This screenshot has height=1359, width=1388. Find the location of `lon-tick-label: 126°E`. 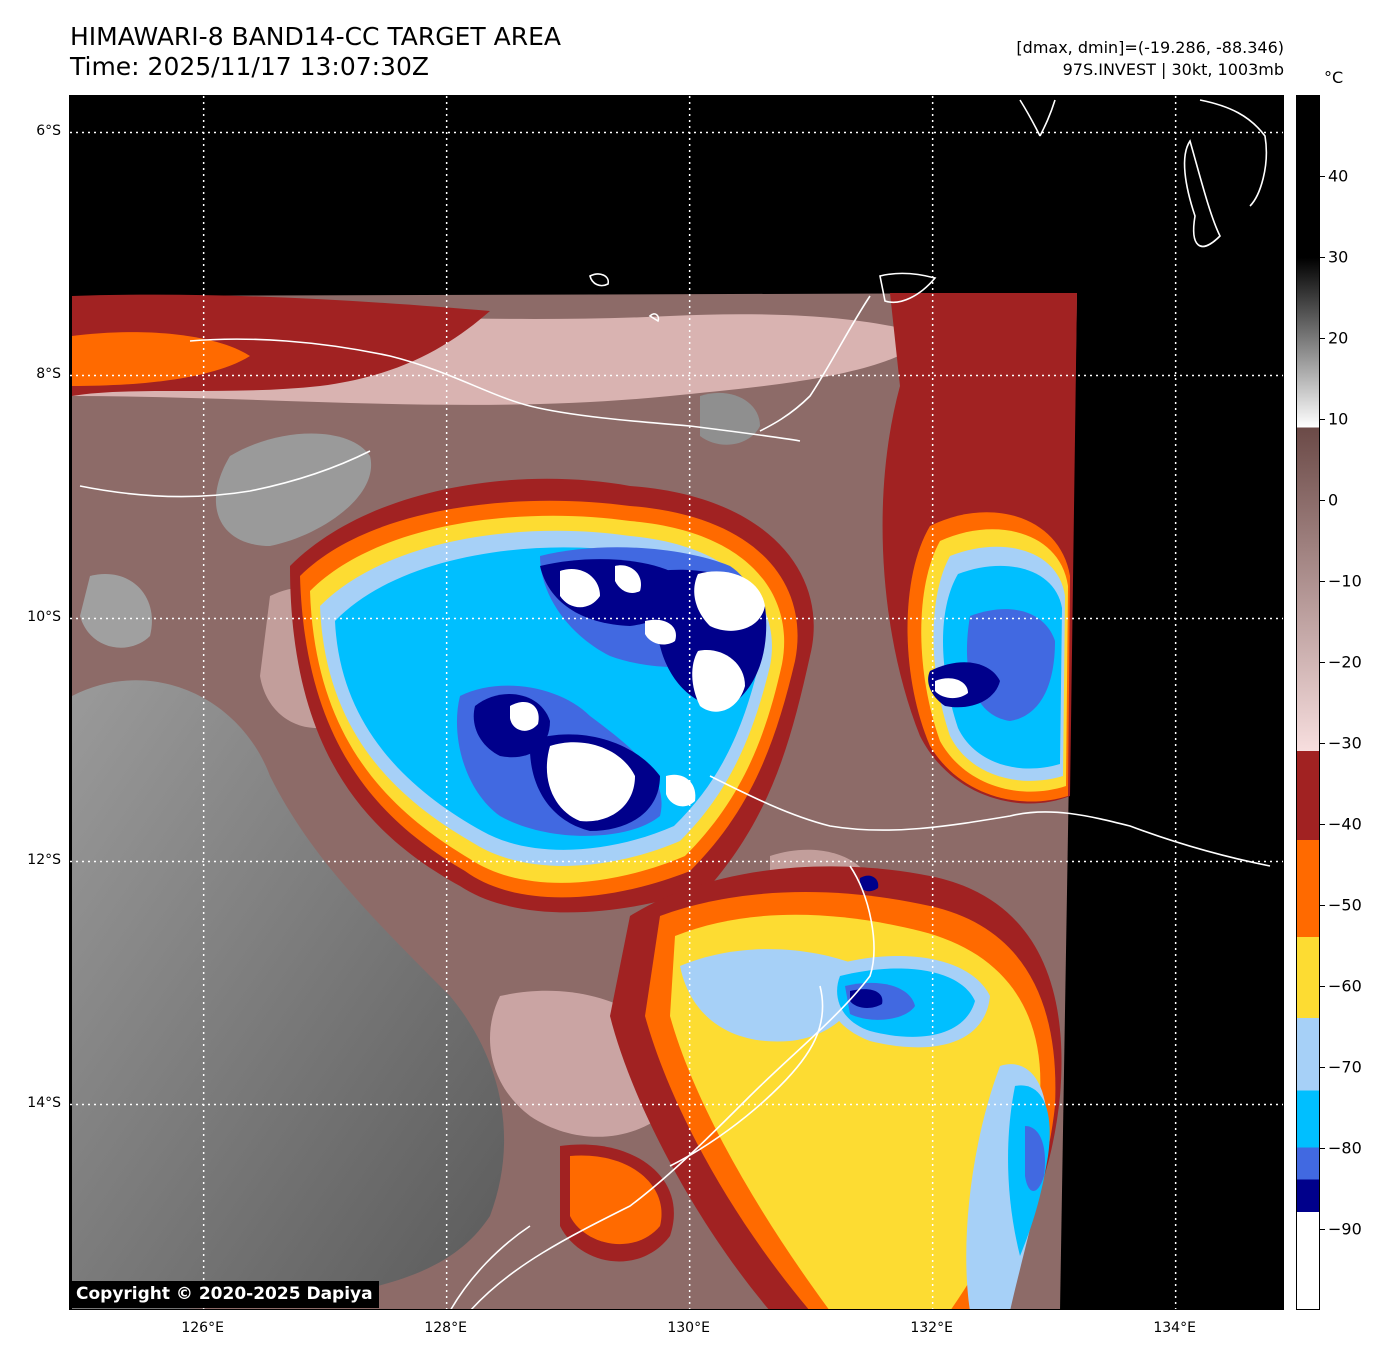

lon-tick-label: 126°E is located at coordinates (202, 1328).